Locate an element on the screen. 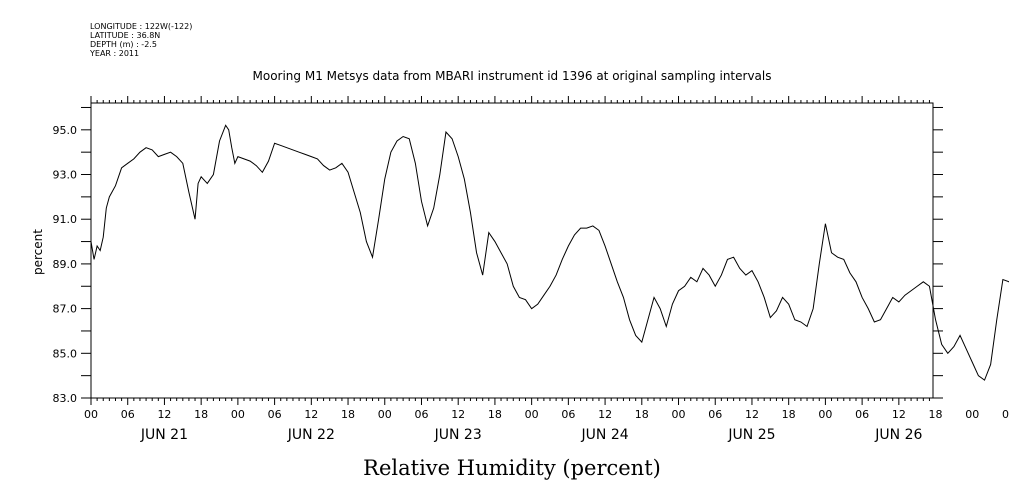  y-tick-label: 91.0 is located at coordinates (65, 219).